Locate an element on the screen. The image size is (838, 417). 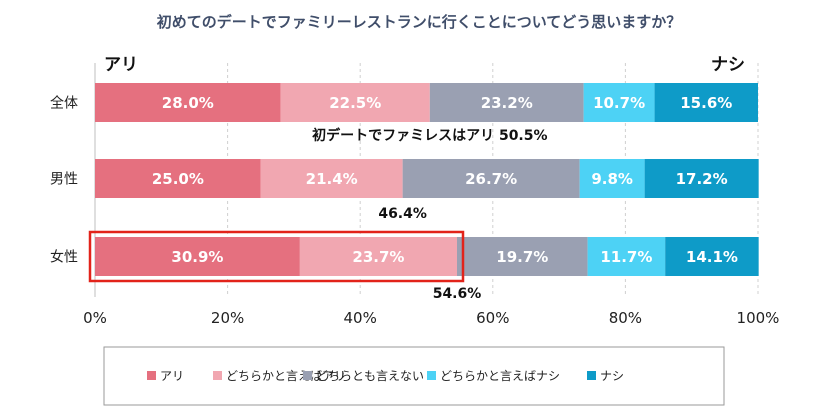
bar-label-2-0: 30.9% is located at coordinates (197, 257).